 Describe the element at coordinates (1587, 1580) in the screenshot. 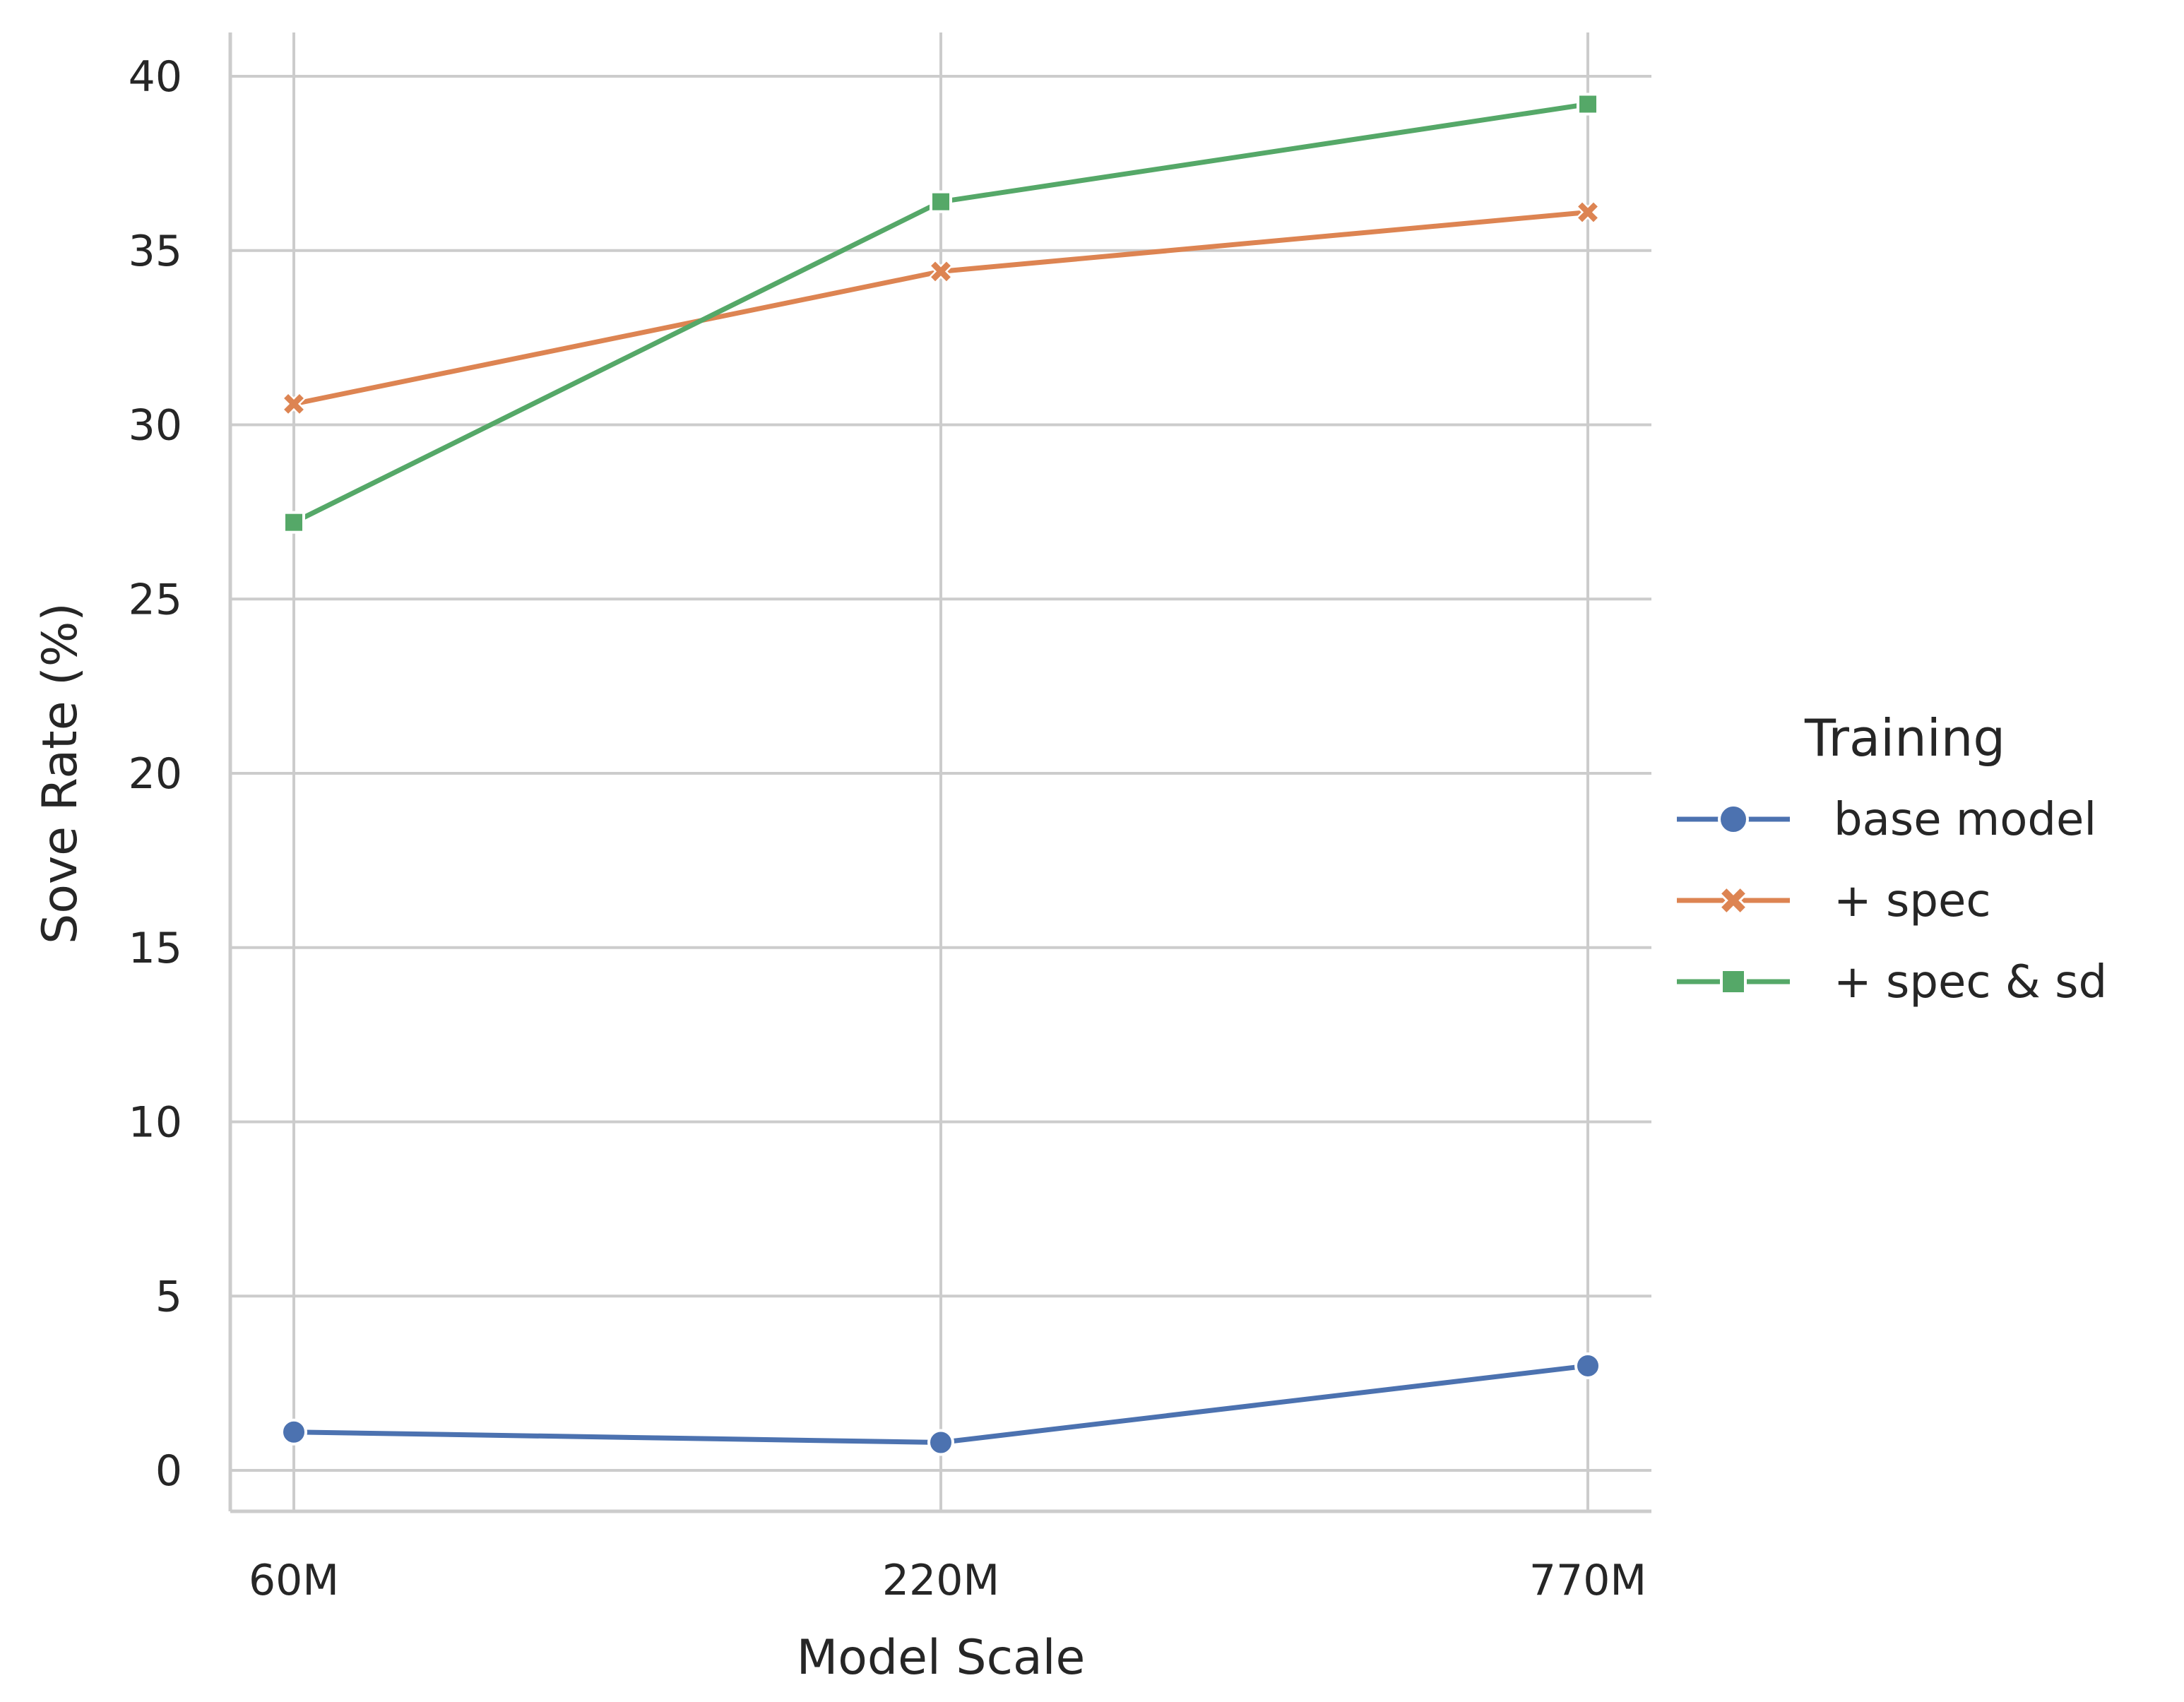

I see `x-tick-label: 770M` at that location.